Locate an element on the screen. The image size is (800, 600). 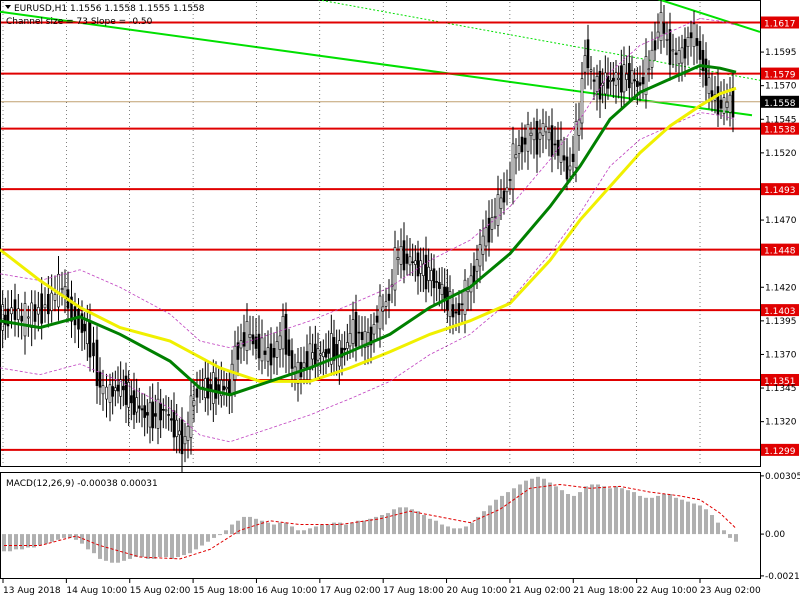
channel-info: Channel size = 73 Slope = -0.50 is located at coordinates (79, 22).